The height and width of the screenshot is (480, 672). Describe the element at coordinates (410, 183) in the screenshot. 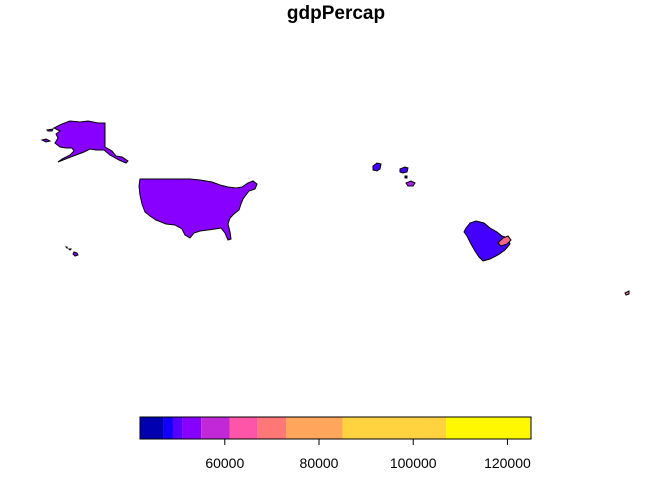

I see `region-qatar` at that location.